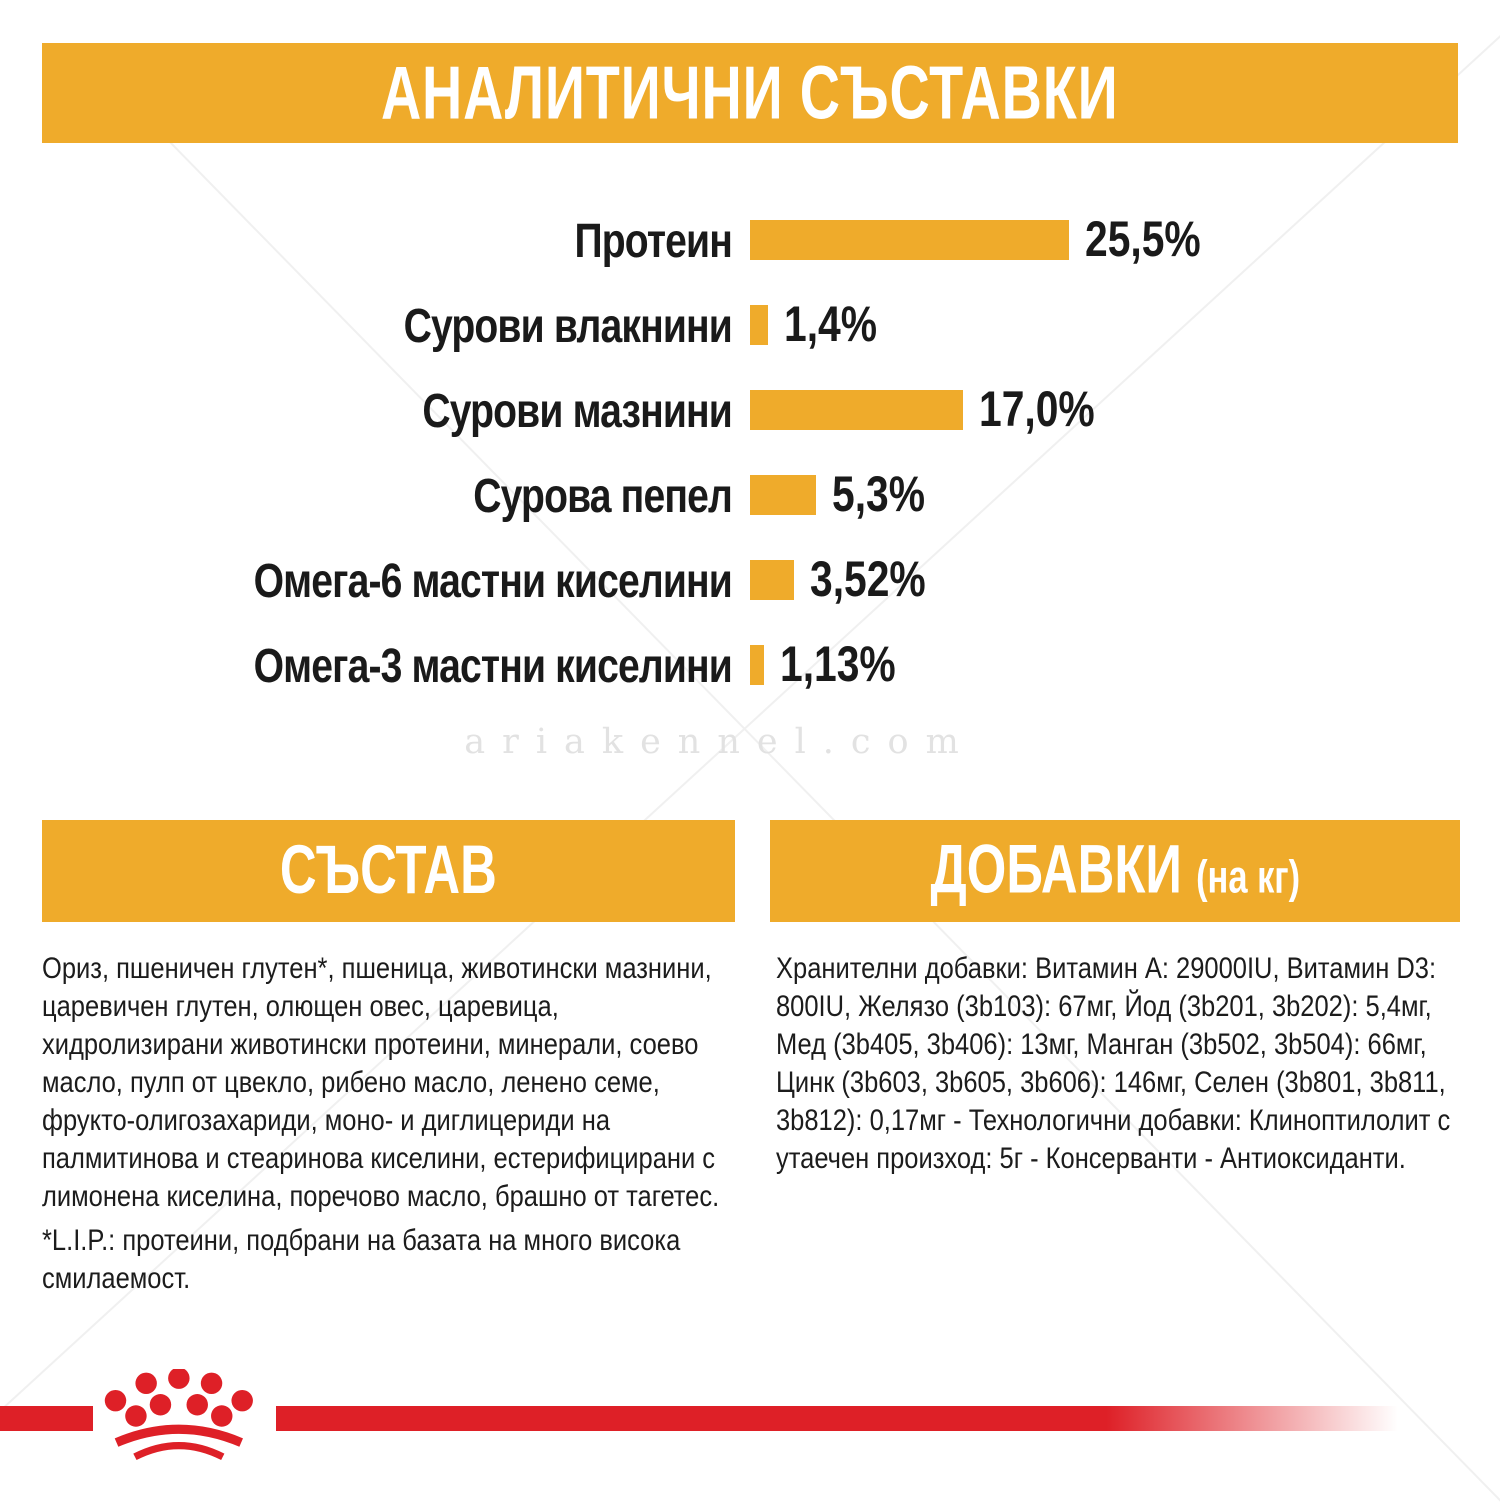  What do you see at coordinates (653, 239) in the screenshot?
I see `chart-category-label: Протеин` at bounding box center [653, 239].